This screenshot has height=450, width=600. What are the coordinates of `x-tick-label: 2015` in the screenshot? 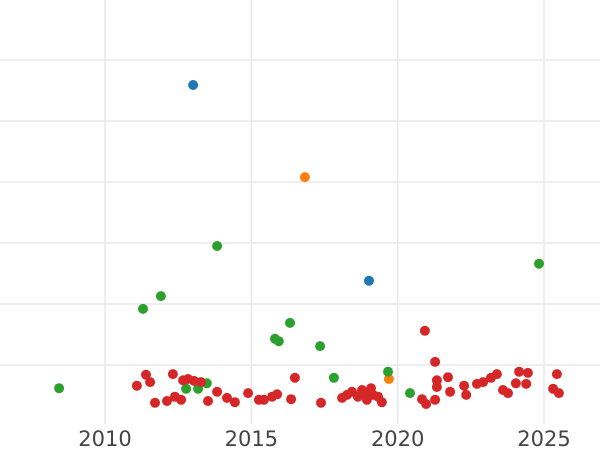 It's located at (251, 438).